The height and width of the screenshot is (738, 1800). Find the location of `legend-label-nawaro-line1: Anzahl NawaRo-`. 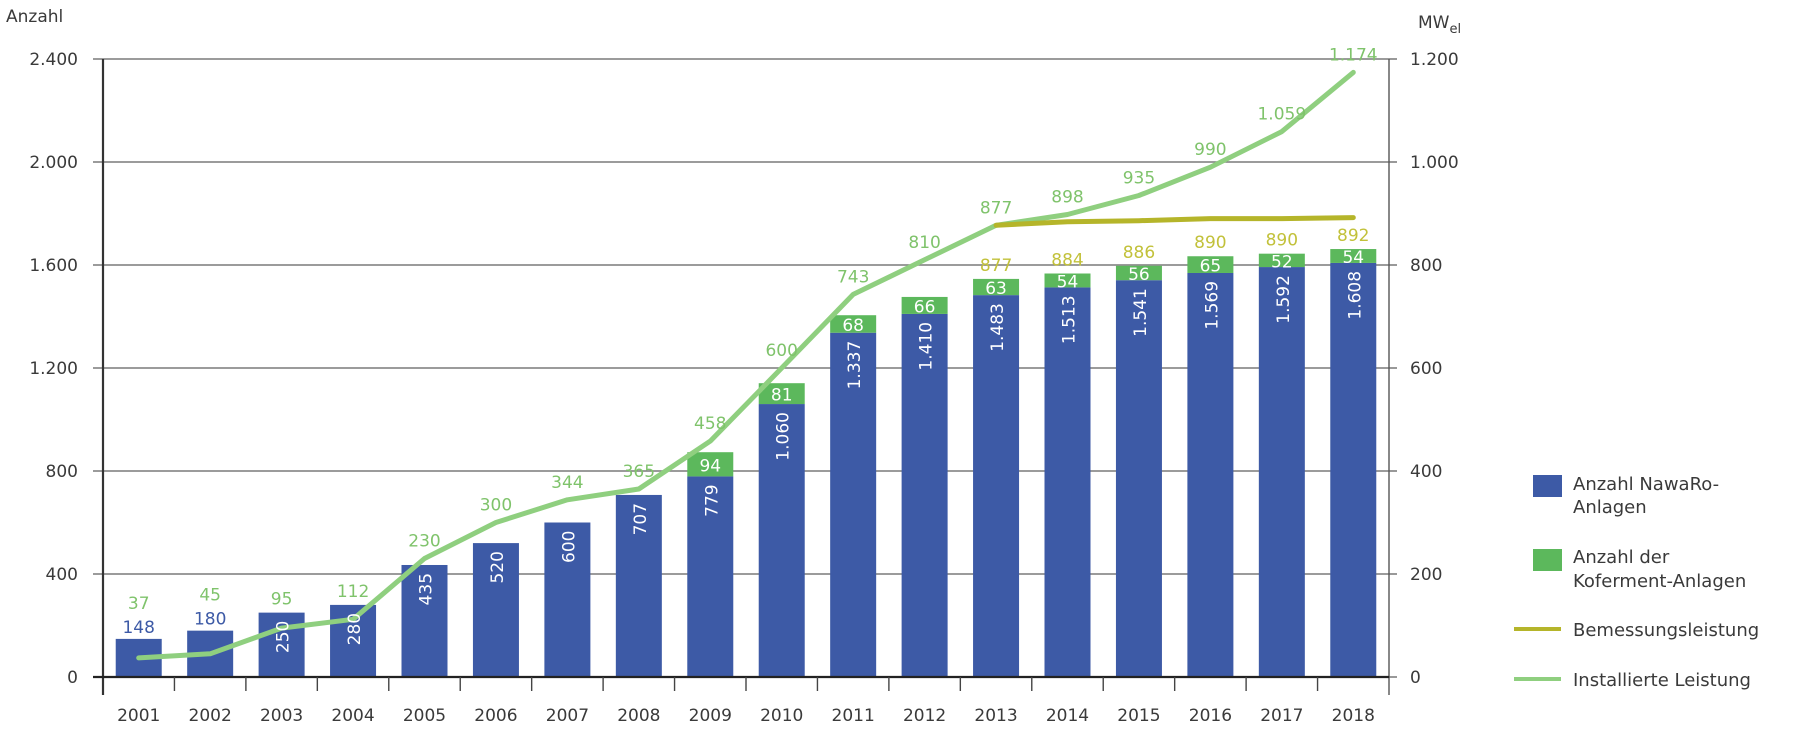

legend-label-nawaro-line1: Anzahl NawaRo- is located at coordinates (1646, 484).